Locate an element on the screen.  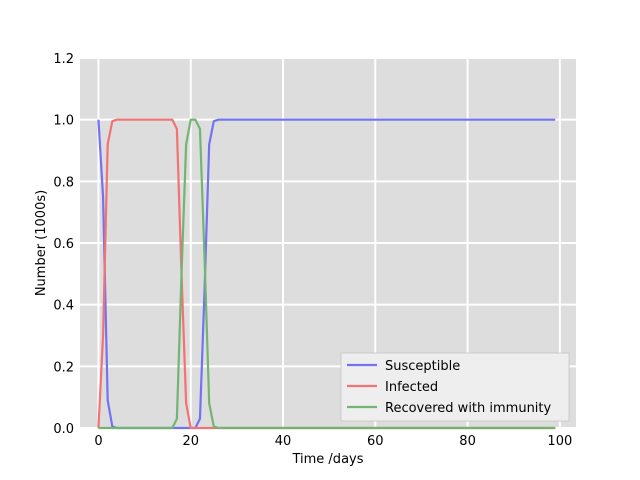
y-tick-label: 0.8 is located at coordinates (63, 182).